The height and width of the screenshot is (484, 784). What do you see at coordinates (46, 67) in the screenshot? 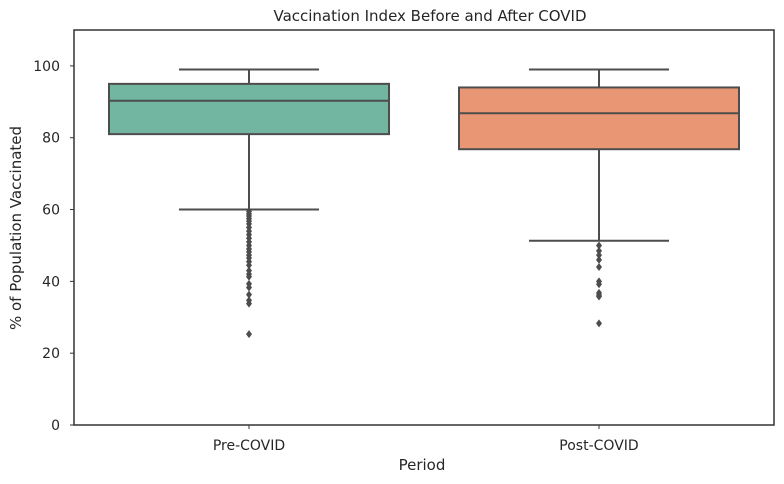
I see `y-tick-label: 100` at bounding box center [46, 67].